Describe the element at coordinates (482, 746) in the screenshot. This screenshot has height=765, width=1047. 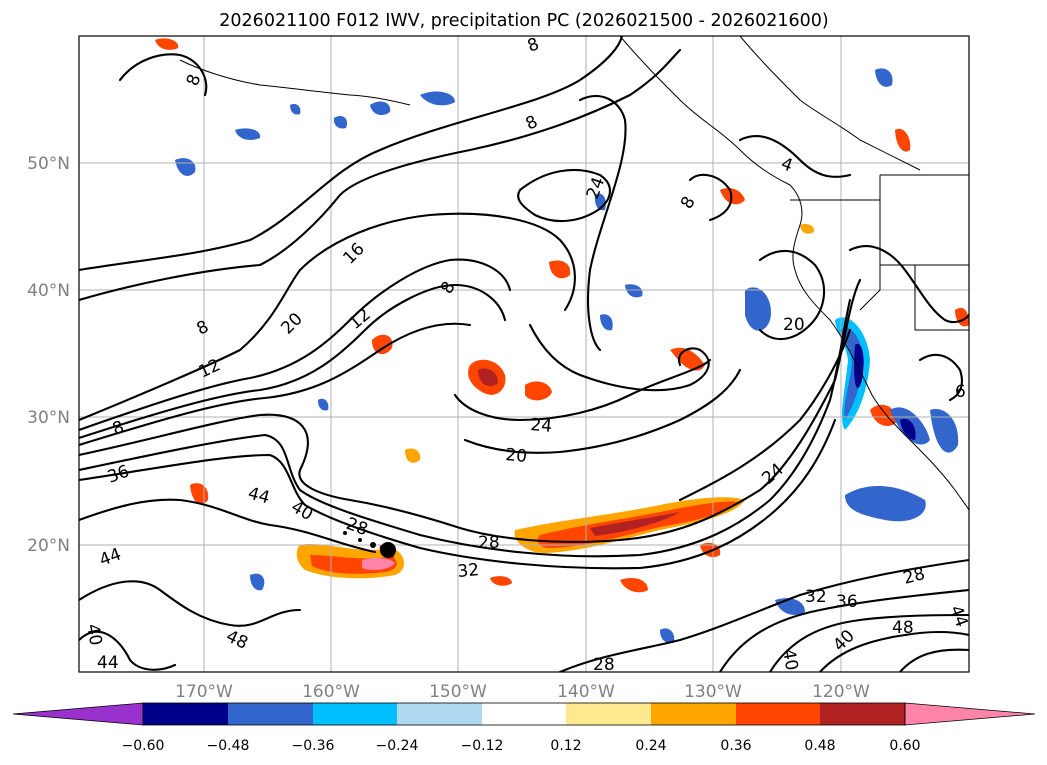
I see `colorbar-tick-label: −0.12` at that location.